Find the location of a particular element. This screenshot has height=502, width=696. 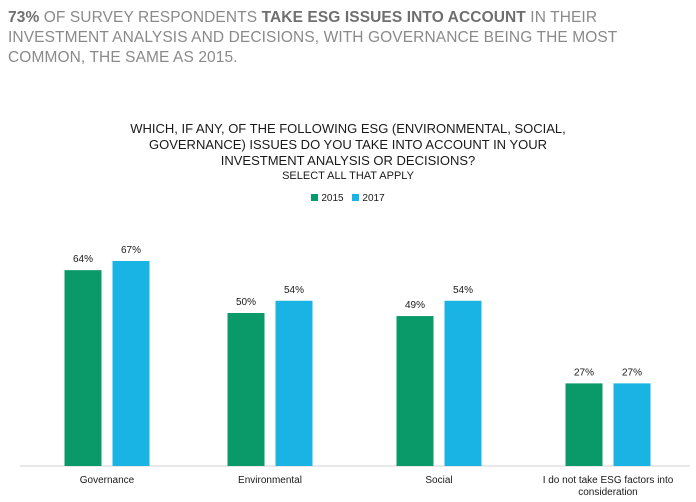

chart-subtitle: SELECT ALL THAT APPLY is located at coordinates (348, 176).